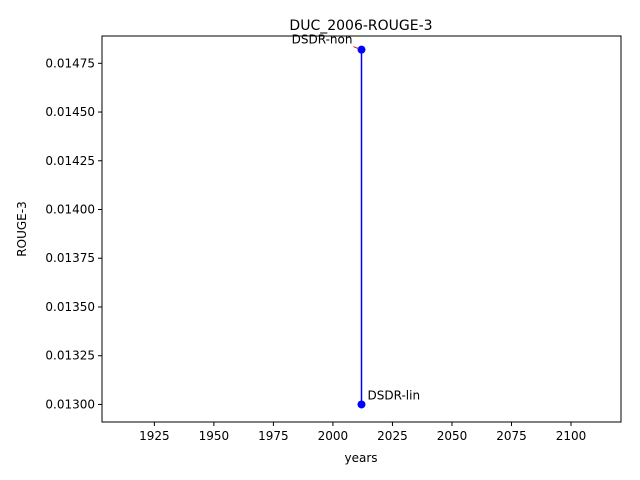 The width and height of the screenshot is (640, 480). What do you see at coordinates (362, 432) in the screenshot?
I see `x-axis: 1925 1950 1975 2000 2025 2050 2075 2100` at bounding box center [362, 432].